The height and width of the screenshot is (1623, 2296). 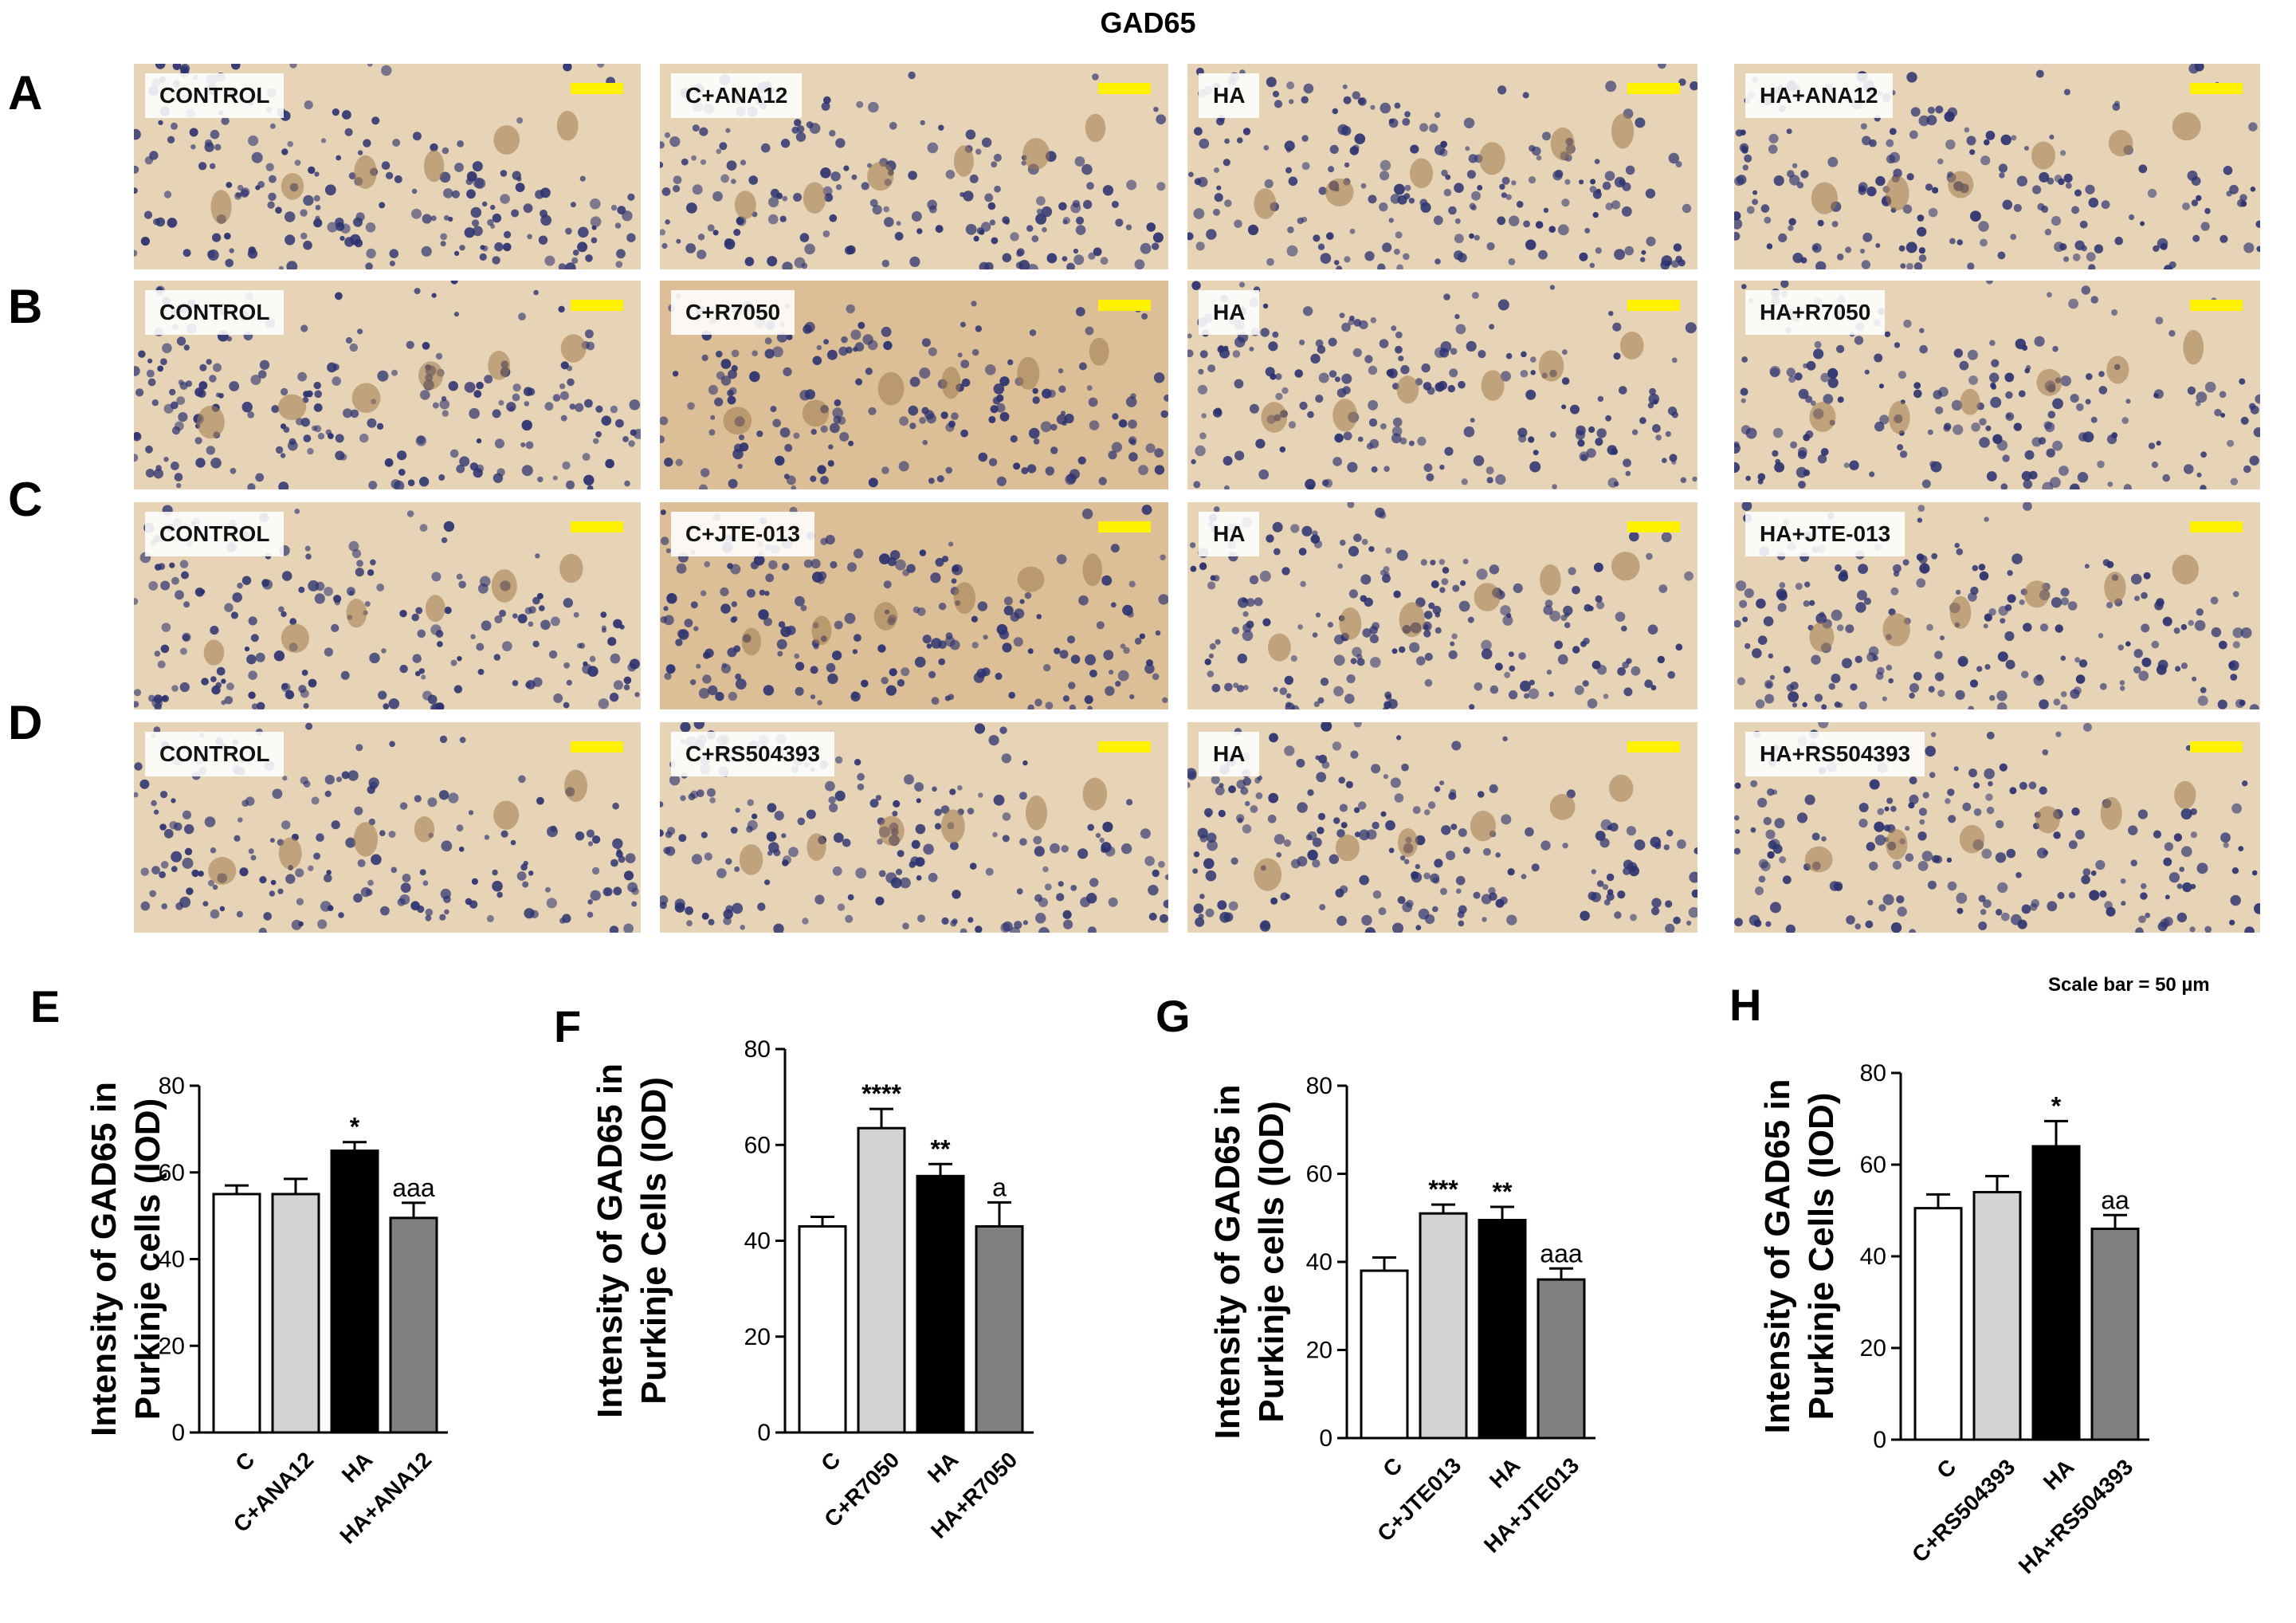 What do you see at coordinates (1997, 166) in the screenshot?
I see `micrograph-panel: HA+ANA12` at bounding box center [1997, 166].